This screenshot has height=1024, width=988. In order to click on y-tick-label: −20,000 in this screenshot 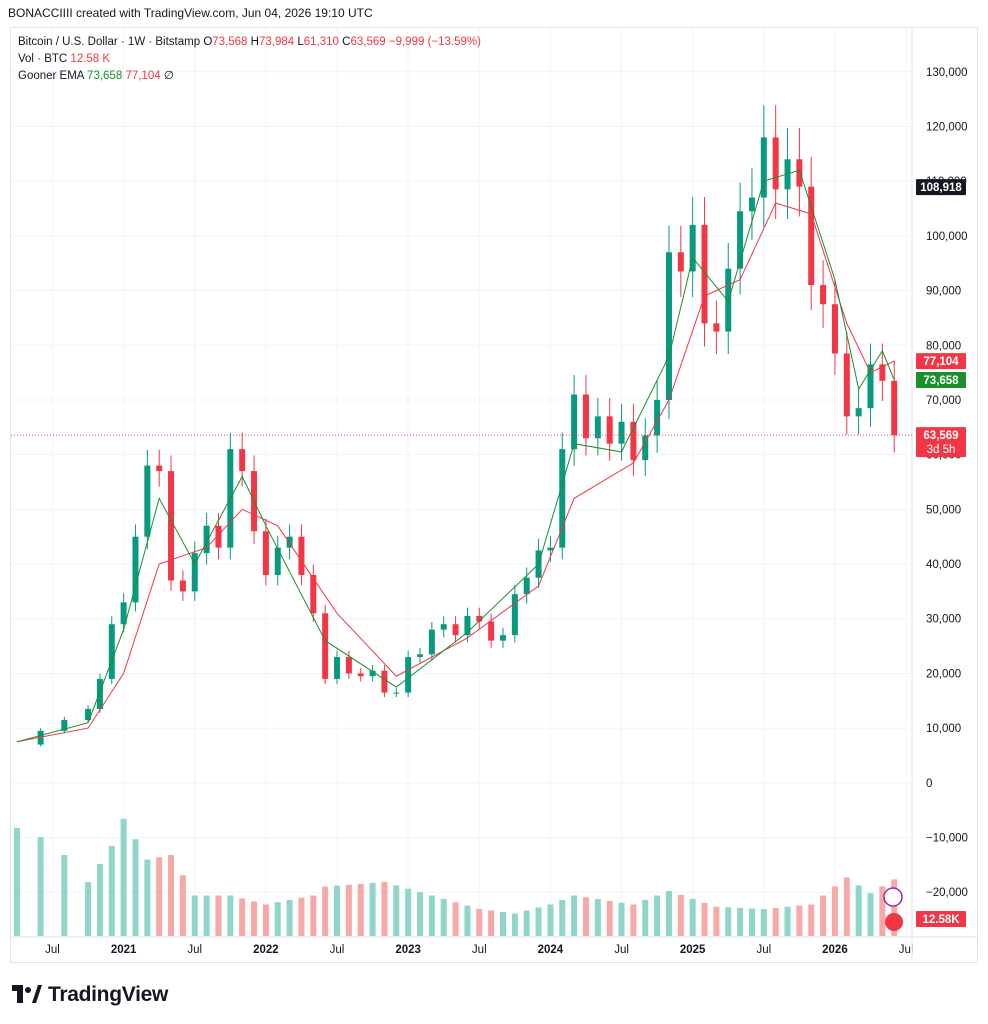, I will do `click(947, 893)`.